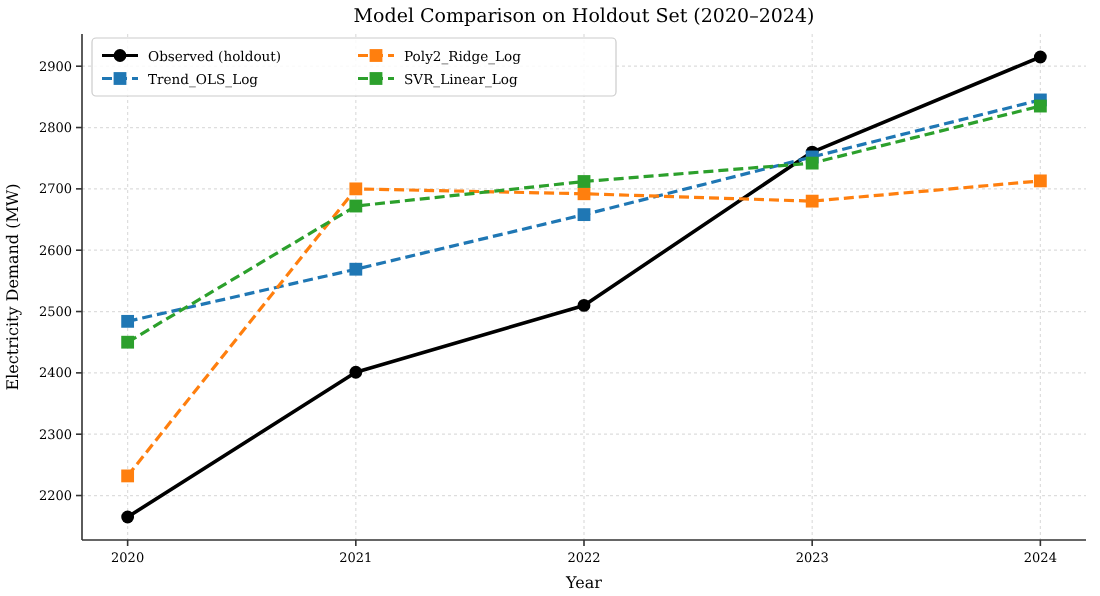 The width and height of the screenshot is (1100, 596). Describe the element at coordinates (13, 287) in the screenshot. I see `y-axis-title: Electricity Demand (MW)` at that location.